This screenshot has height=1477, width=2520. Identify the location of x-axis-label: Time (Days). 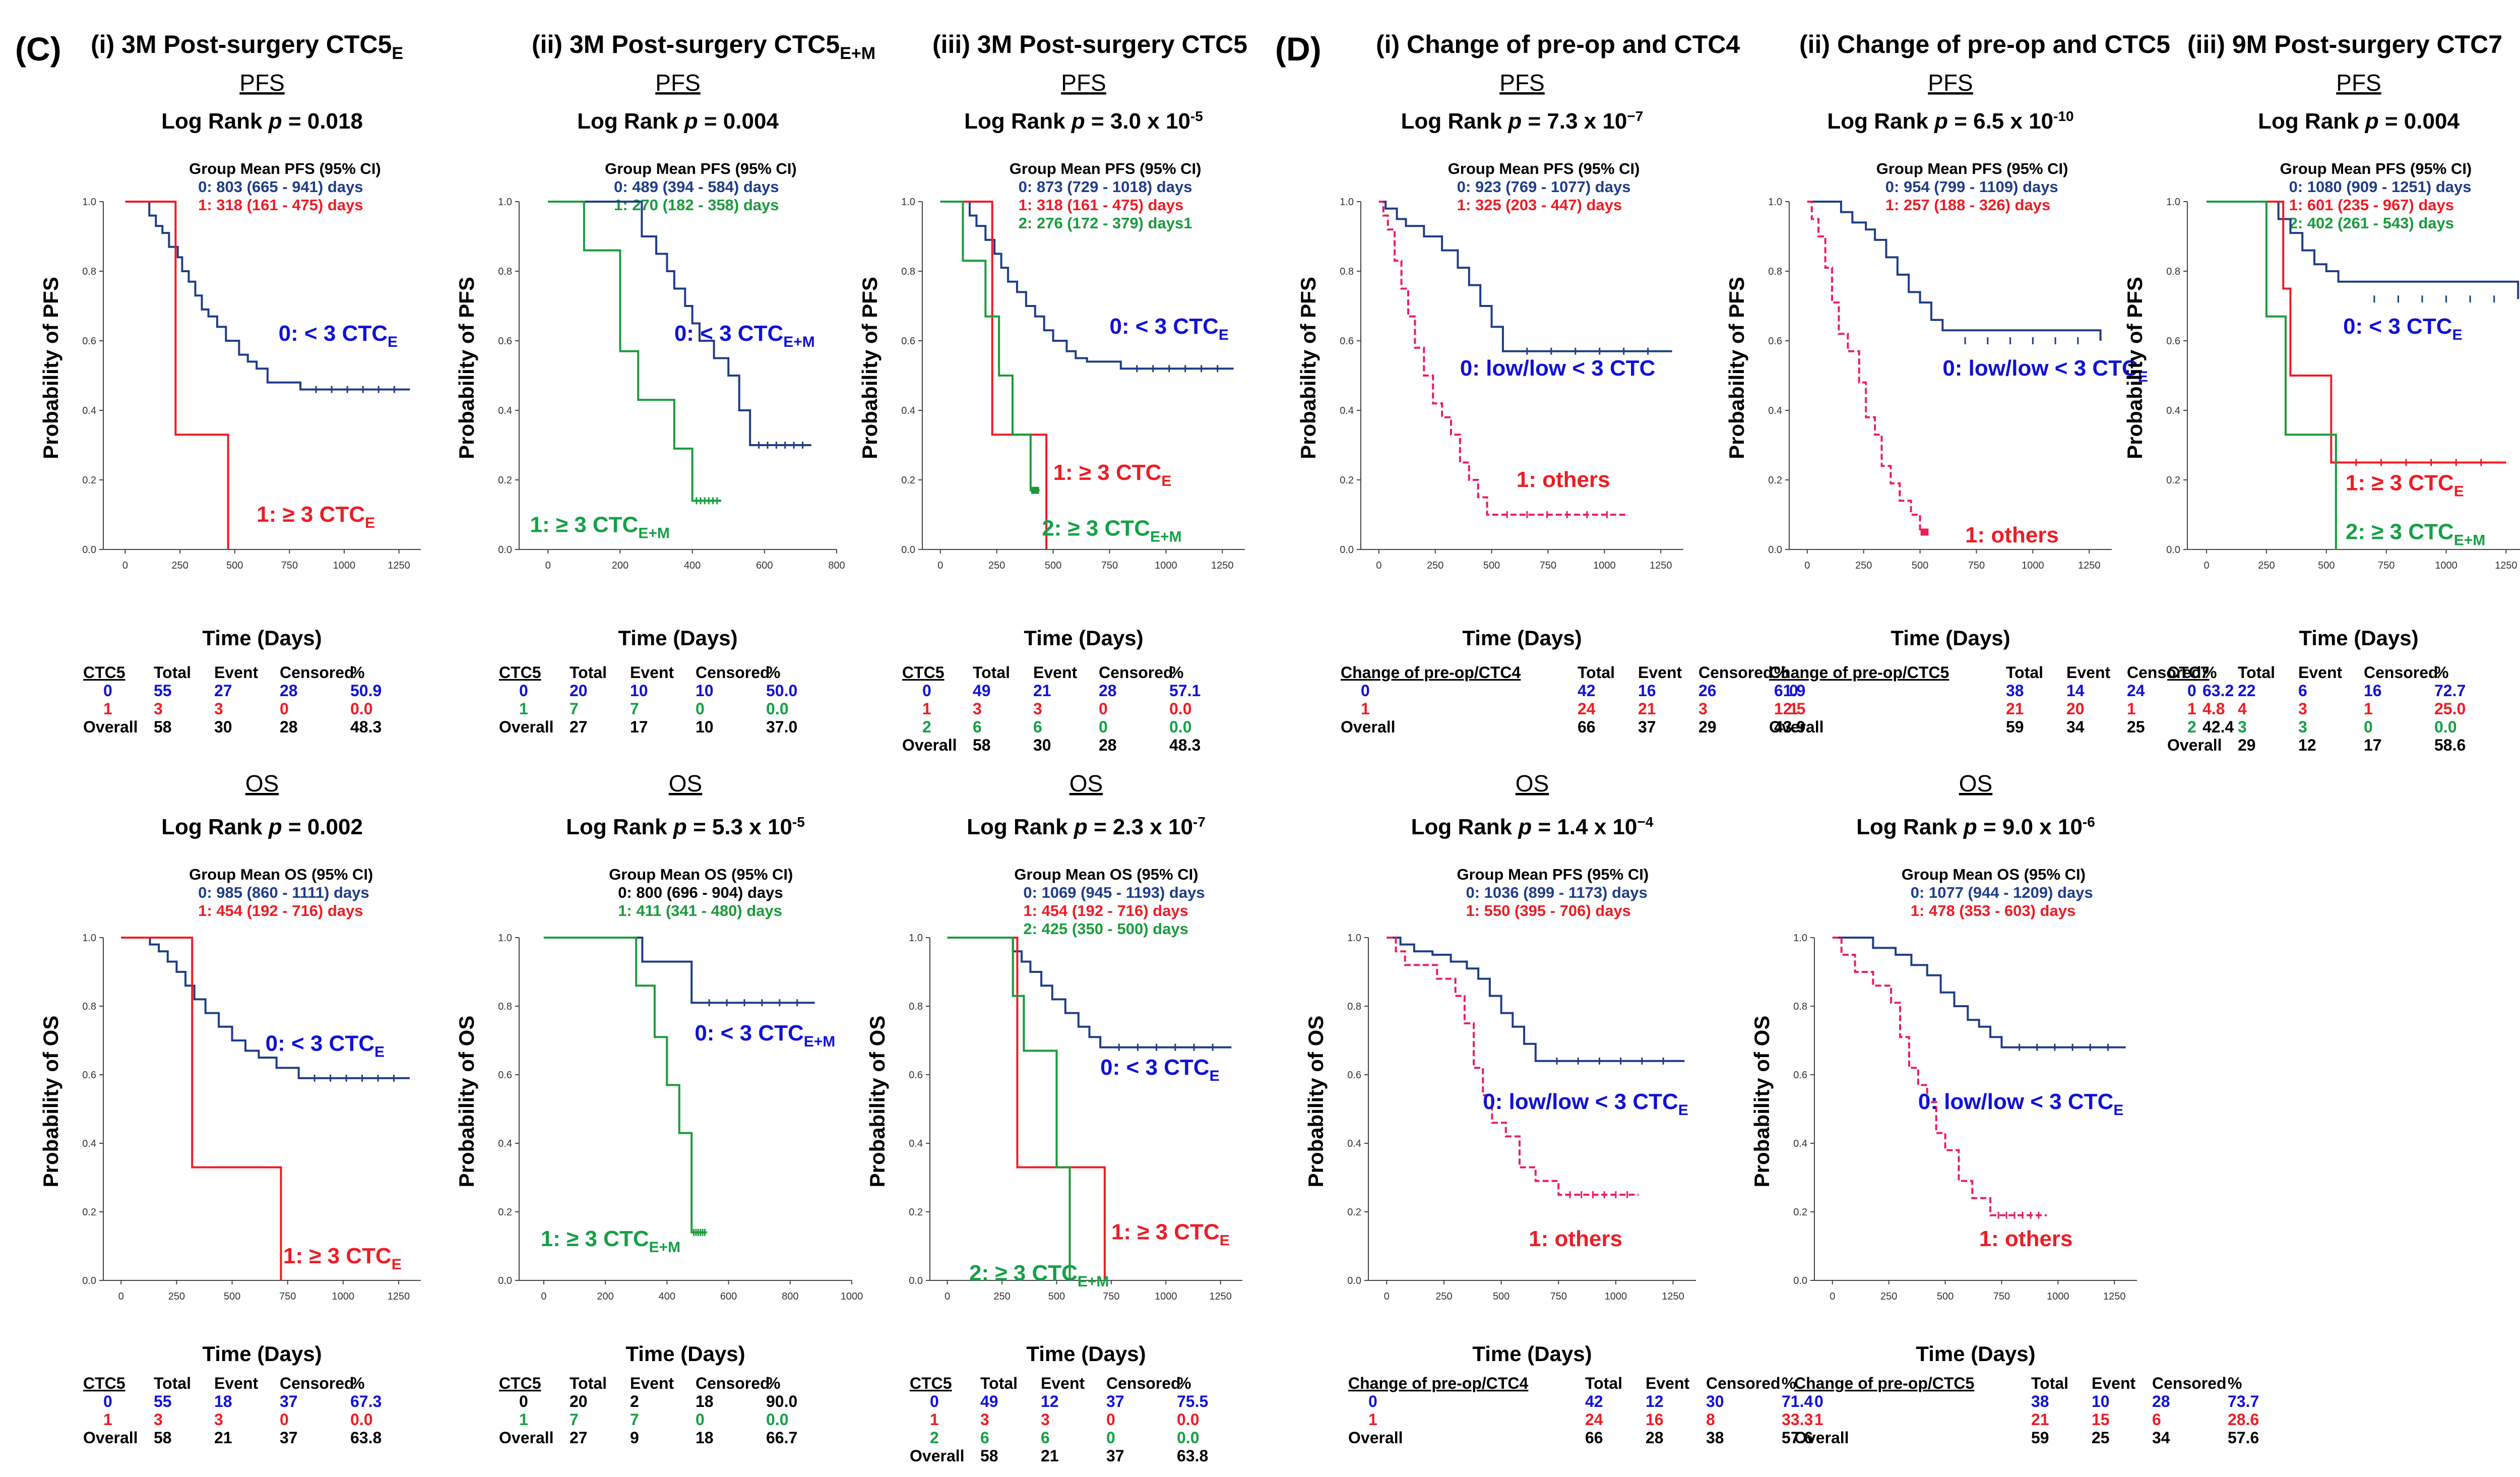
(677, 638).